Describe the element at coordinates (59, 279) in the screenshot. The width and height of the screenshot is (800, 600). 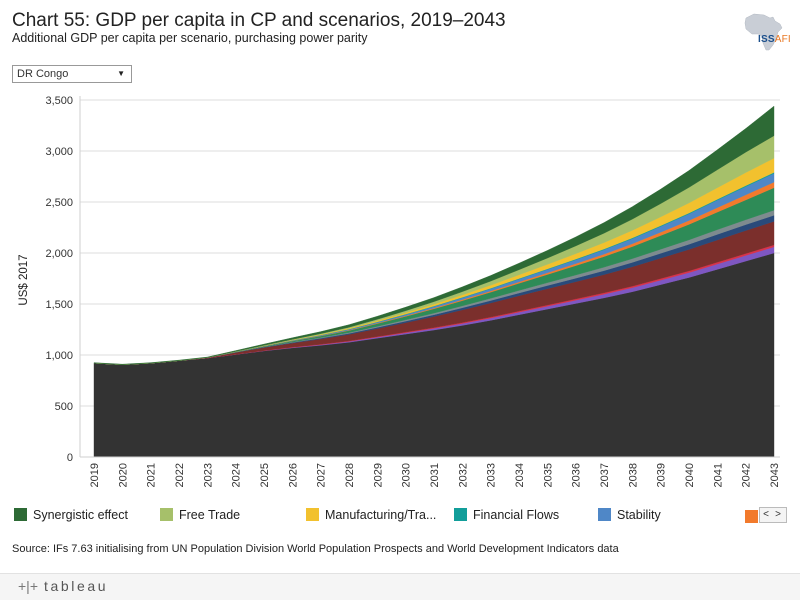
I see `y-tick-labels: 0 500 1,000 1,500 2,000 2,500 3,000 3,500` at that location.